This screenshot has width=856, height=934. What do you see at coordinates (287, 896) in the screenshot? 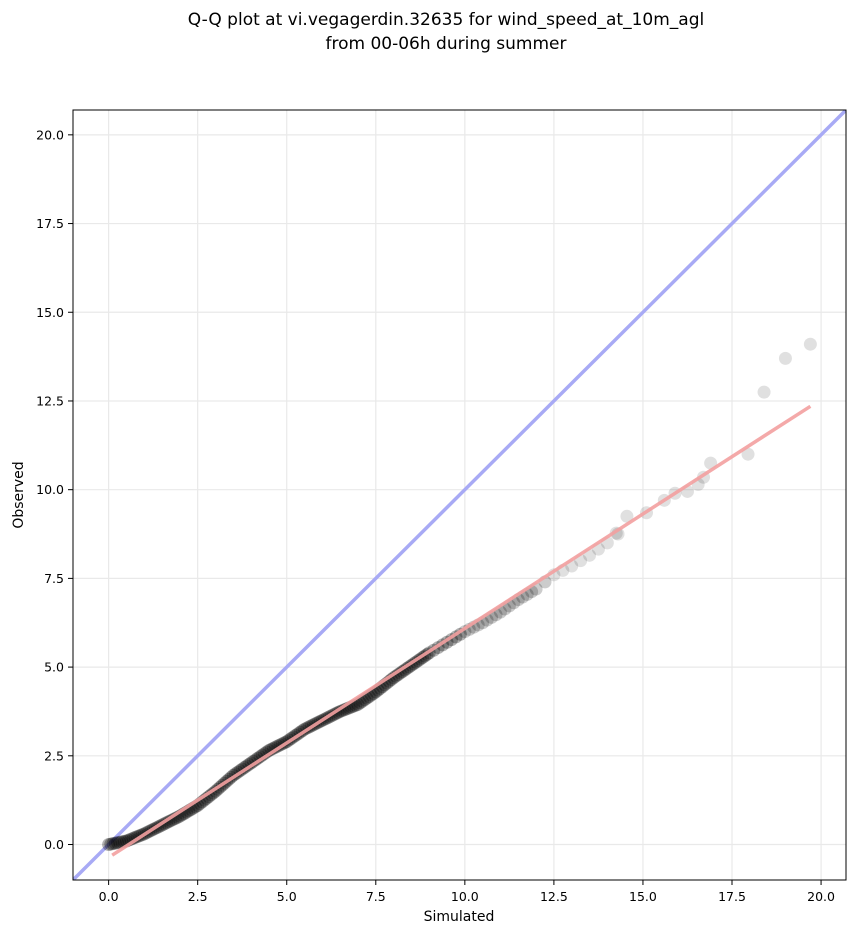
I see `x-tick-label: 5.0` at bounding box center [287, 896].